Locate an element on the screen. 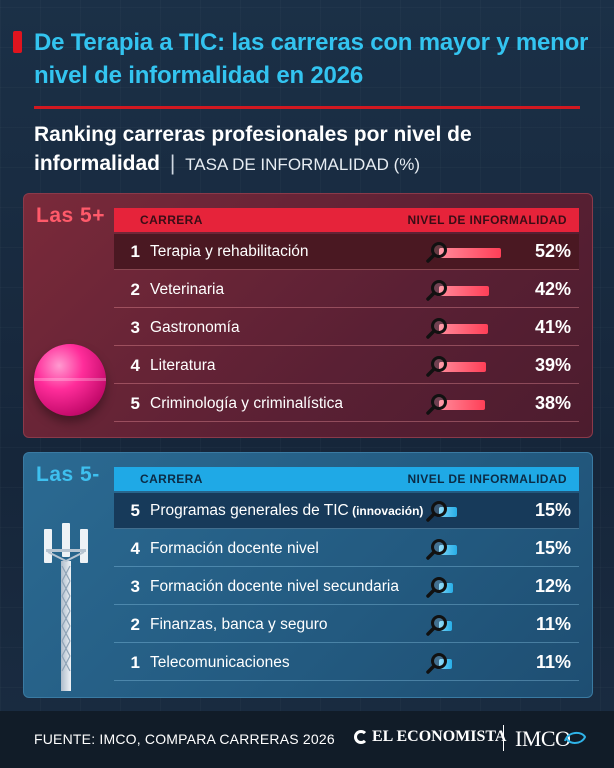  career-note: (innovación) is located at coordinates (386, 510).